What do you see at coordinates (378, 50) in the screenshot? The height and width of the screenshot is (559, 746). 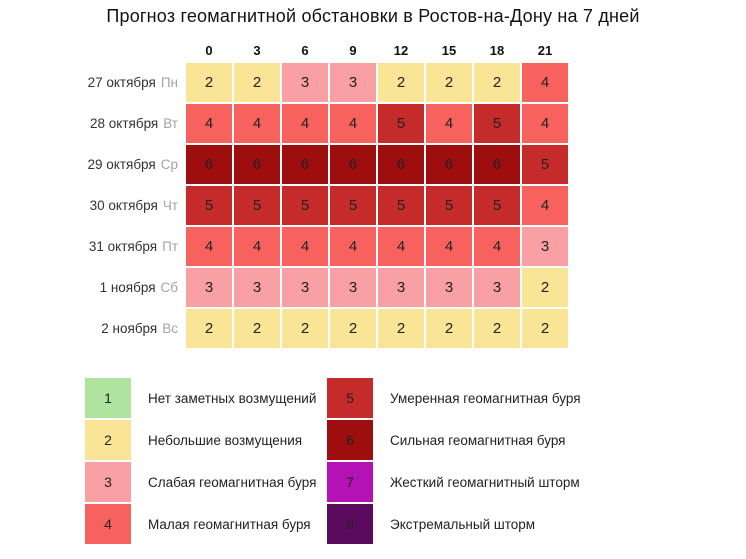 I see `hours-header: 0 3 6 9 12 15 18 21` at bounding box center [378, 50].